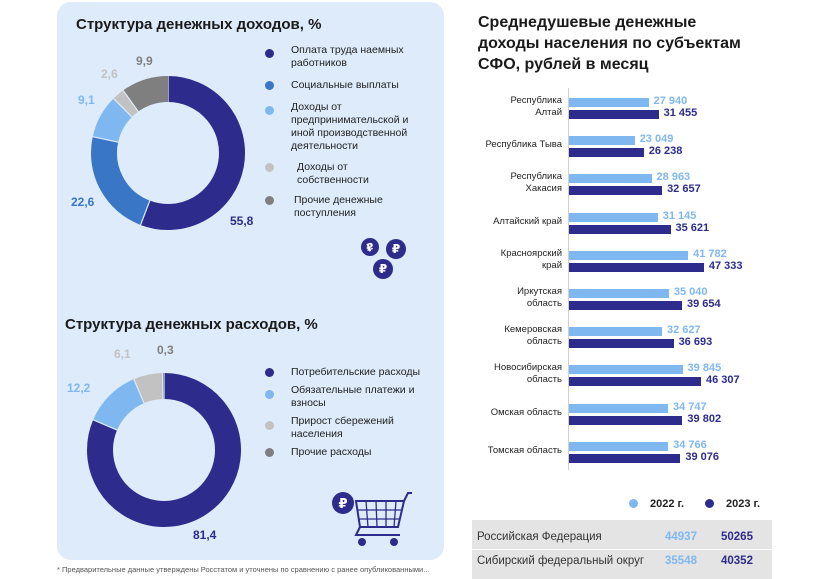 This screenshot has width=817, height=579. I want to click on expense-value-label-consumer: 81,4, so click(205, 535).